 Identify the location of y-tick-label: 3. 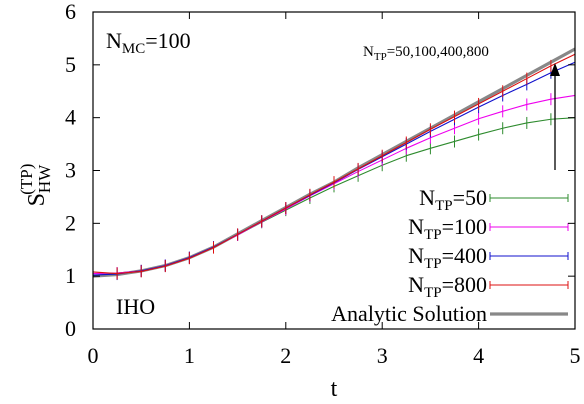
(70, 170).